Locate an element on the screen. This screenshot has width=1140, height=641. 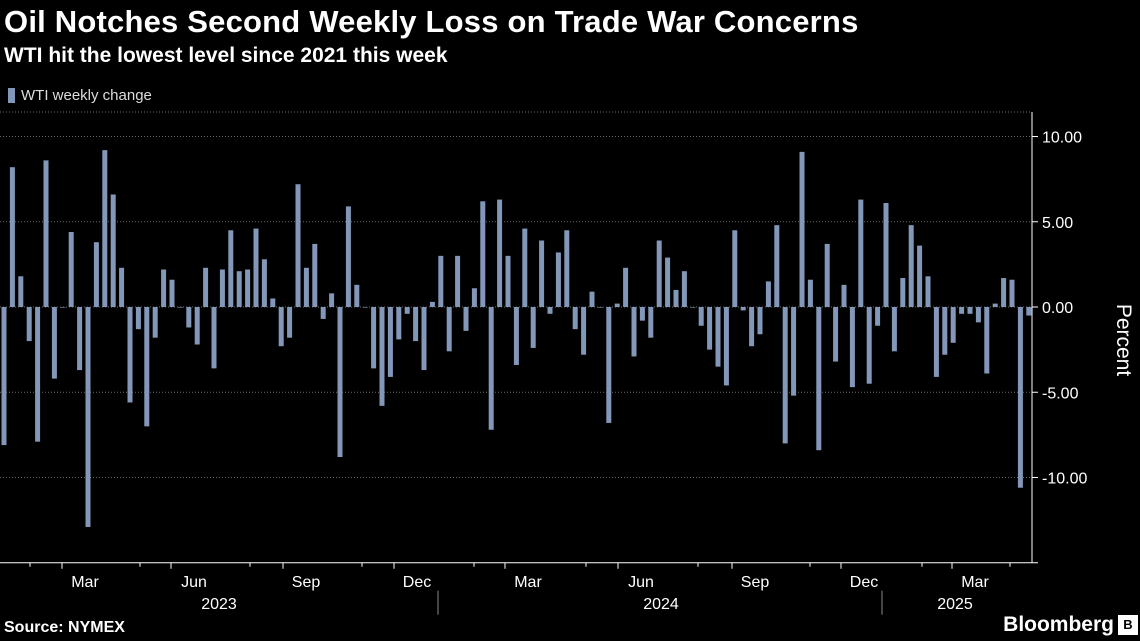
brand-mark-icon: B is located at coordinates (1128, 625).